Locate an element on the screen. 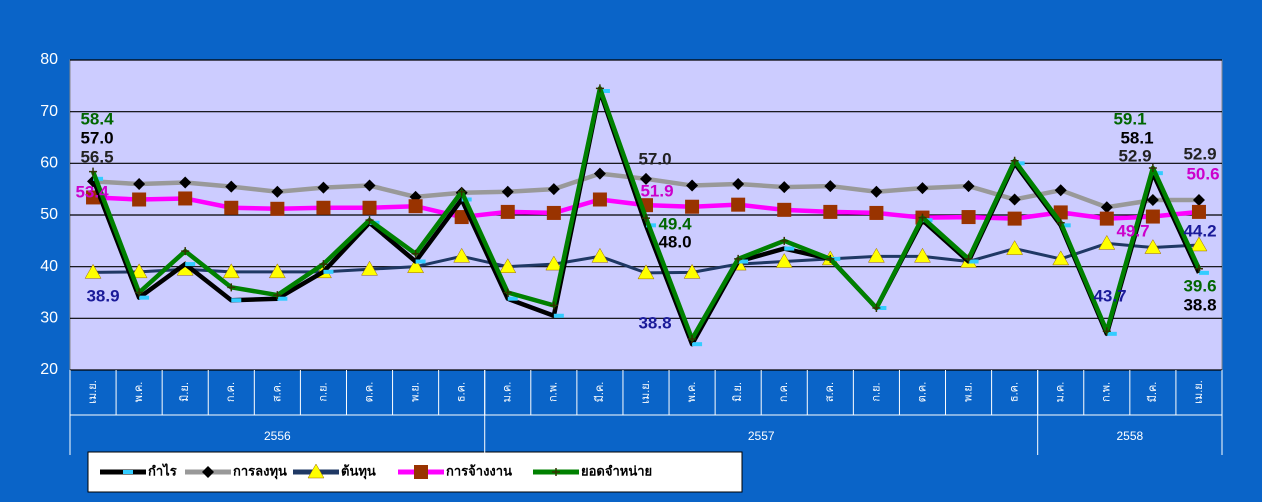  data-label: 56.5 is located at coordinates (96, 156).